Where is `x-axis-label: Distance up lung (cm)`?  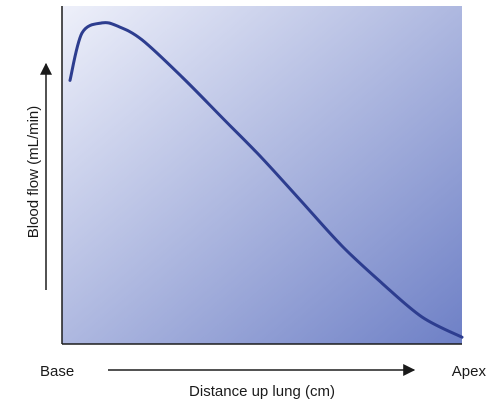 x-axis-label: Distance up lung (cm) is located at coordinates (262, 391).